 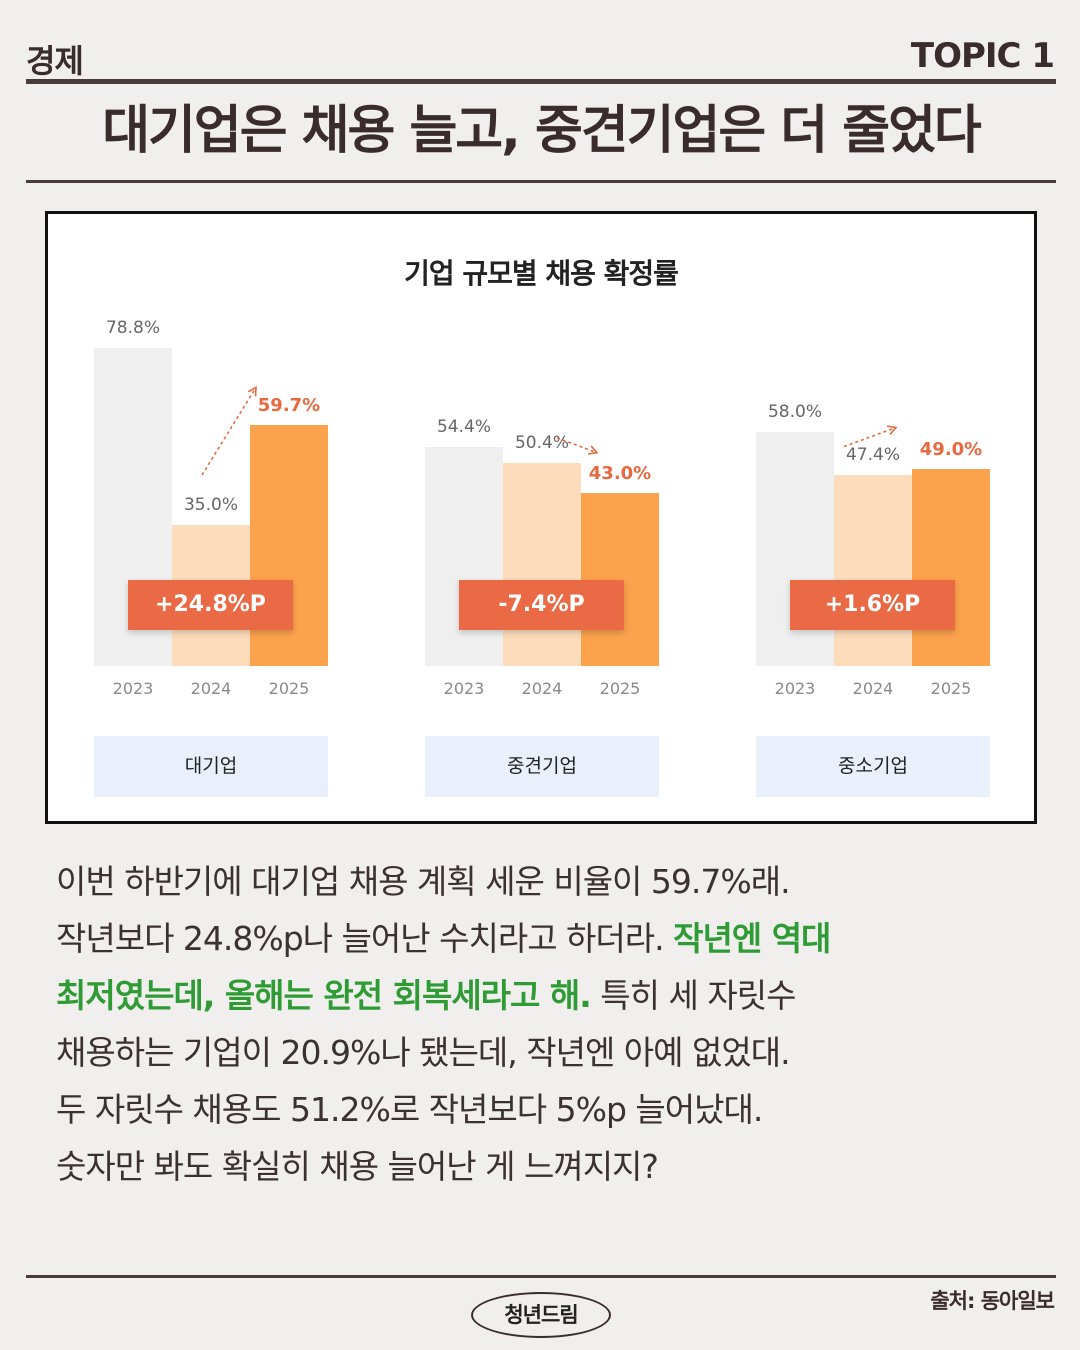 I want to click on data-label: 54.4%, so click(x=463, y=426).